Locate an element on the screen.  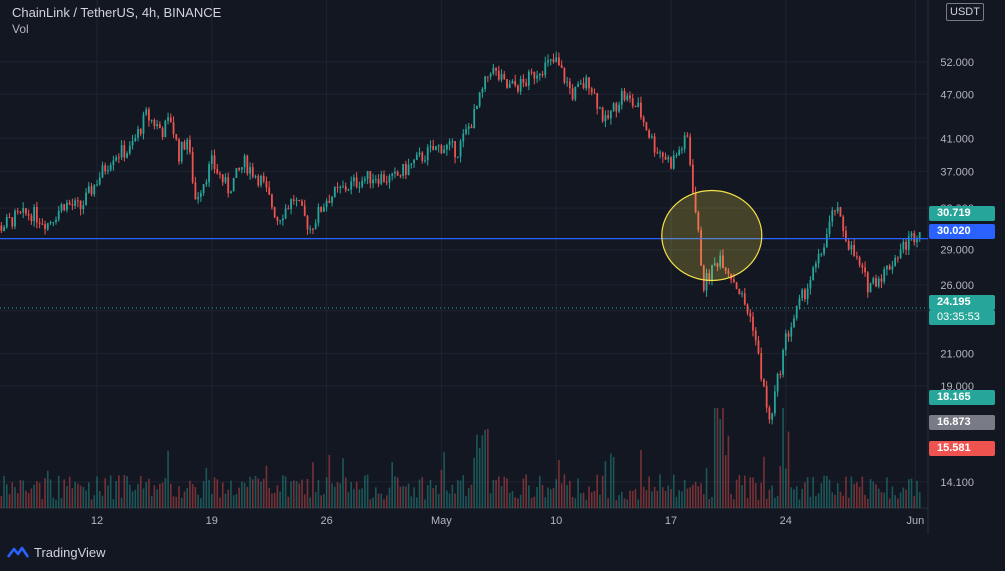
line-price-tag: 30.020 is located at coordinates (962, 231).